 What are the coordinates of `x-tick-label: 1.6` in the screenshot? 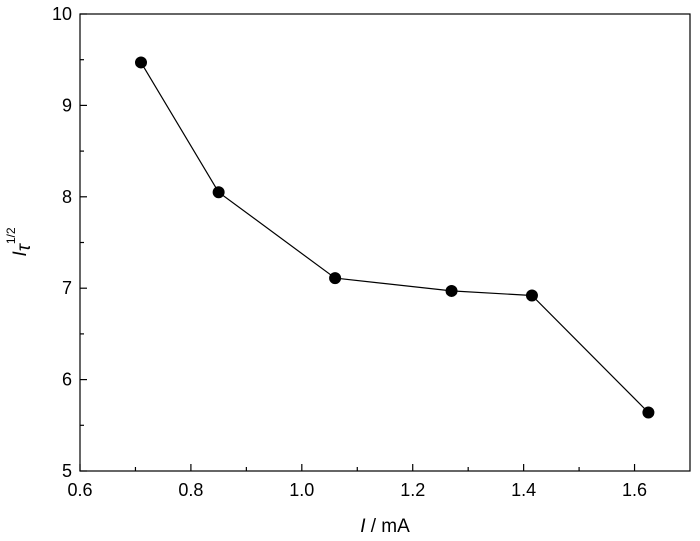 It's located at (634, 490).